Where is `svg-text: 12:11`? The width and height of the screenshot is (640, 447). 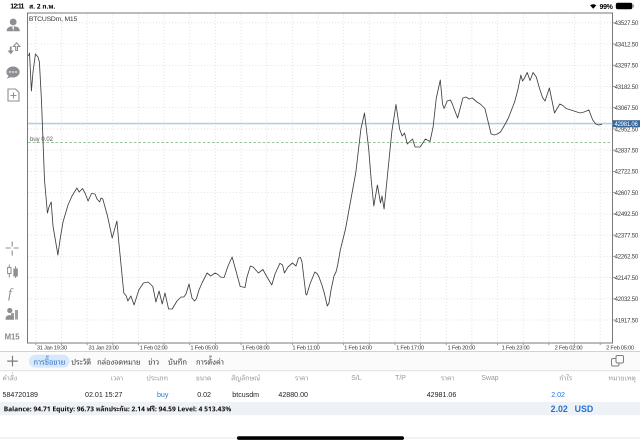
svg-text: 12:11 is located at coordinates (17, 7).